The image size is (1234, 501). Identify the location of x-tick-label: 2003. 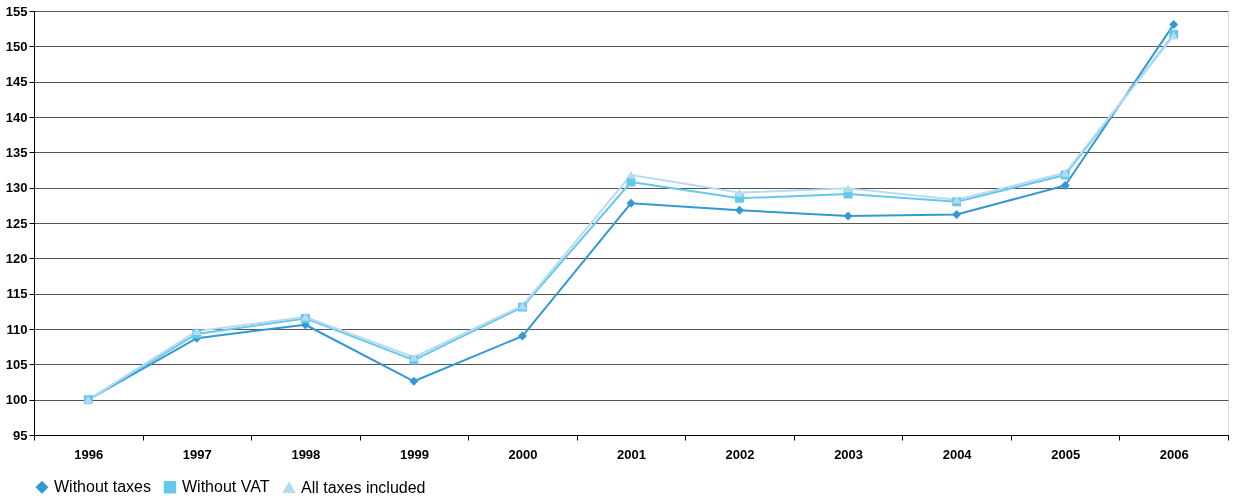
(849, 454).